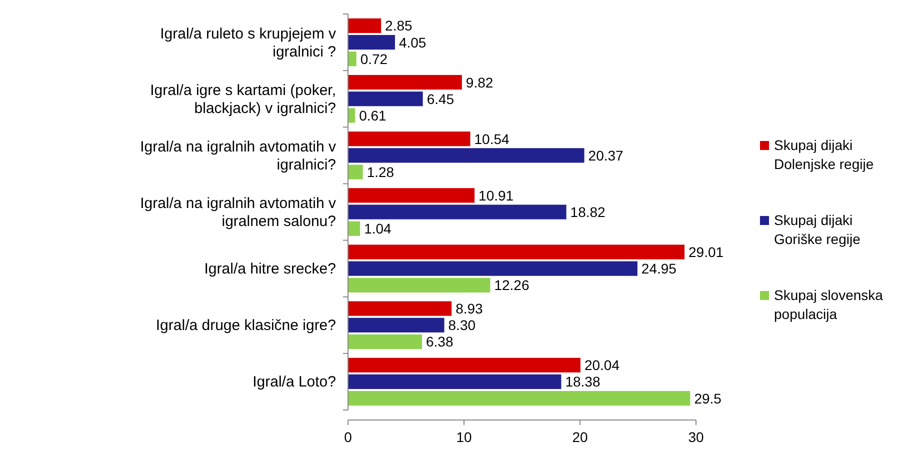  I want to click on data-label: 6.38, so click(440, 342).